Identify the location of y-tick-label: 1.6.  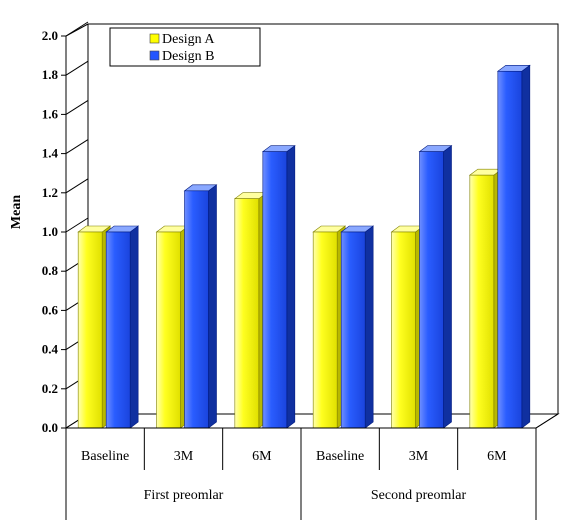
(50, 113).